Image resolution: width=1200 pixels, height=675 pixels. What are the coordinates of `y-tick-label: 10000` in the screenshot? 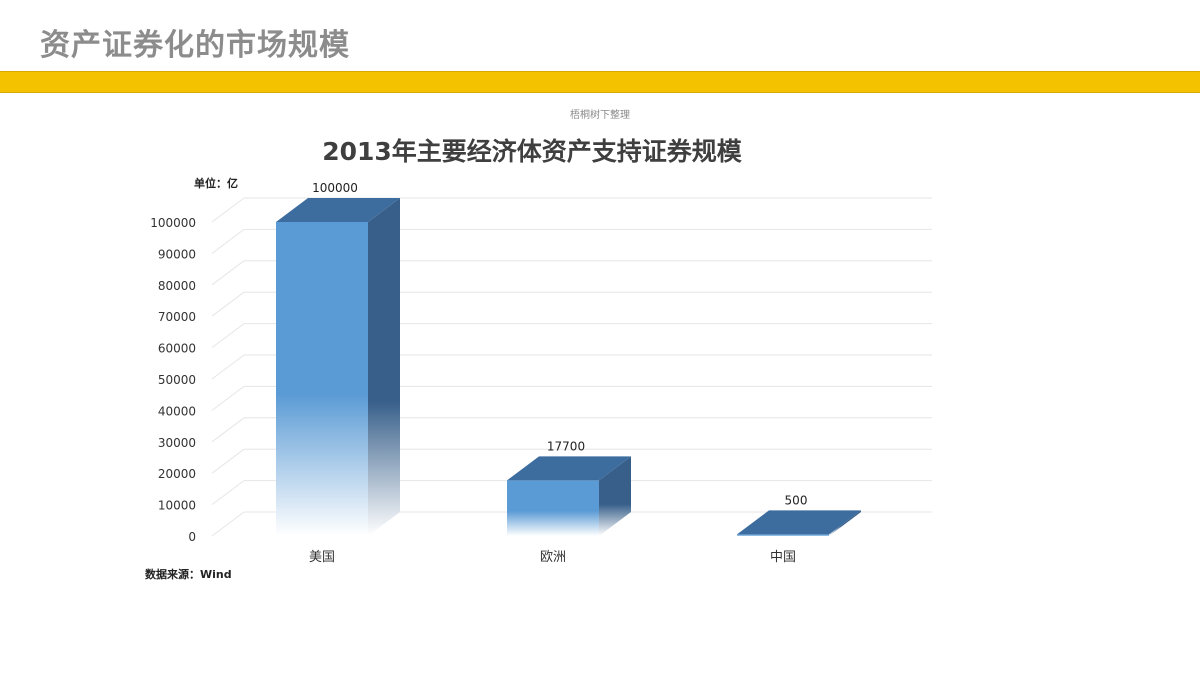 It's located at (177, 506).